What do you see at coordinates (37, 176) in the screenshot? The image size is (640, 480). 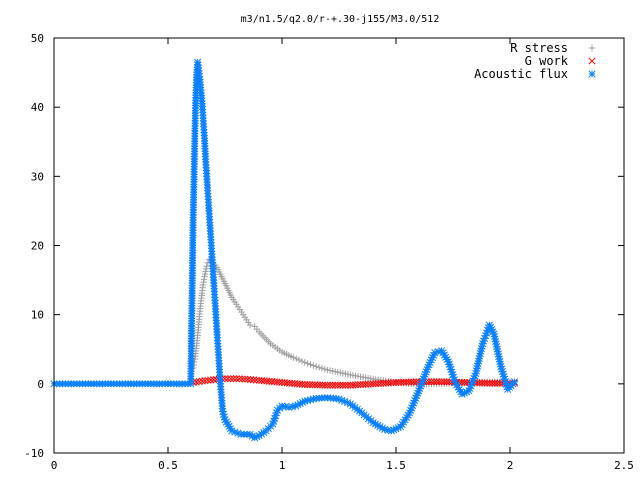 I see `y-tick-label: 30` at bounding box center [37, 176].